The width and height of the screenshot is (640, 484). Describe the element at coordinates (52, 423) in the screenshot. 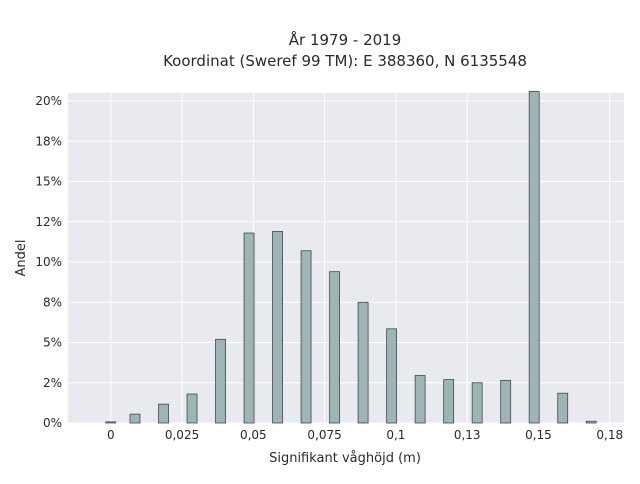

I see `y-tick-label: 0%` at that location.